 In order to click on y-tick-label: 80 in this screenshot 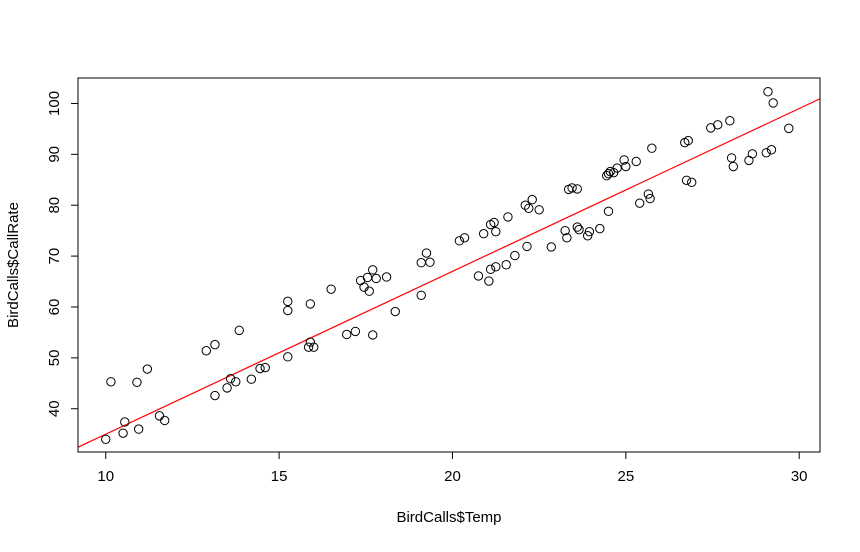, I will do `click(54, 205)`.